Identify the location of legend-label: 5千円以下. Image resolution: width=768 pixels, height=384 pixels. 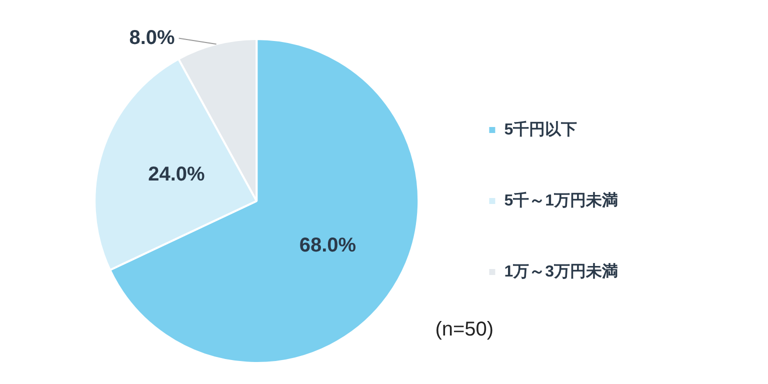
(541, 129).